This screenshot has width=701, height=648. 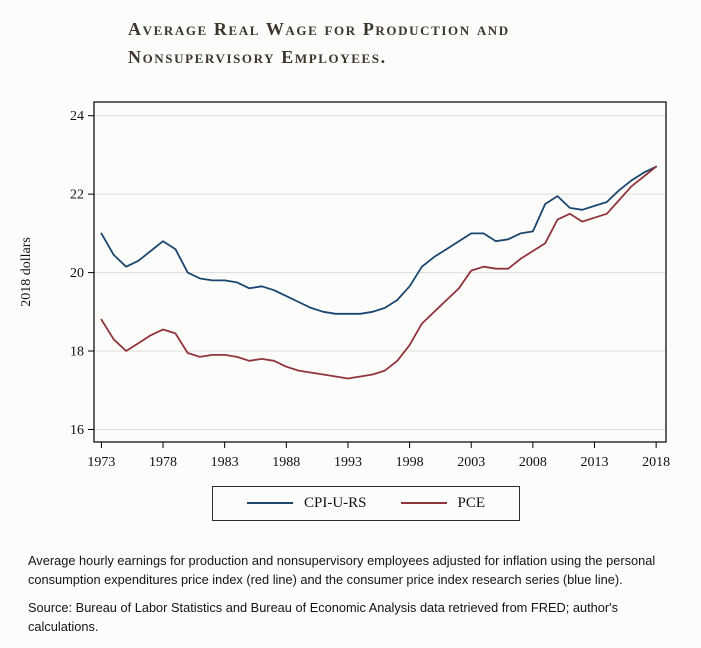 I want to click on y-axis: 16 18 20 22 24, so click(x=82, y=273).